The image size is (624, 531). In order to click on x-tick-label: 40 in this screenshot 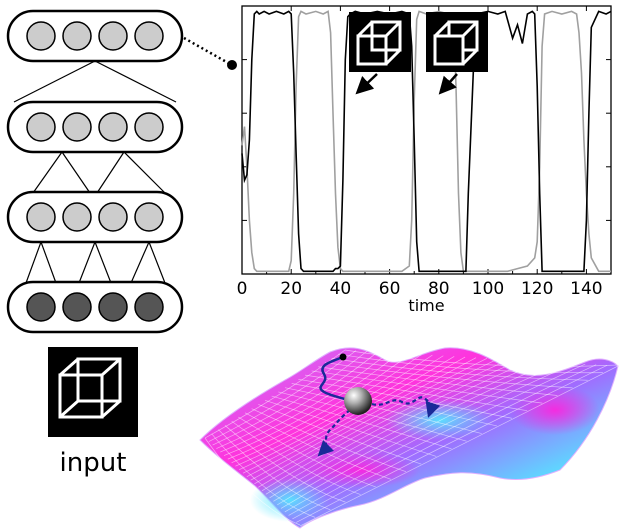, I will do `click(341, 289)`.